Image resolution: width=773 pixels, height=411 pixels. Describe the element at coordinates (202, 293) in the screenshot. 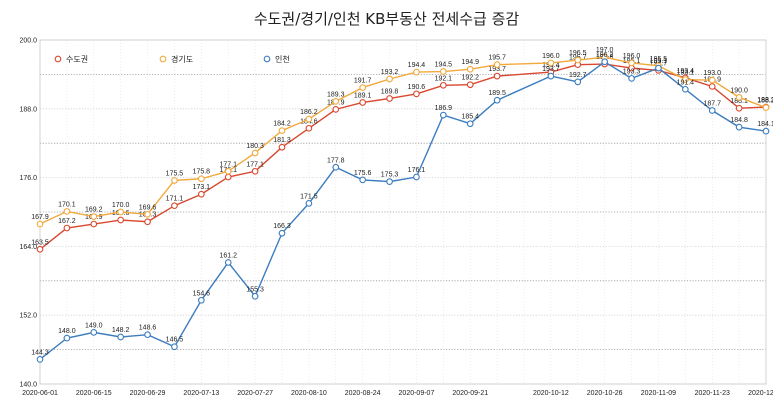

I see `data-label: 154.6` at that location.